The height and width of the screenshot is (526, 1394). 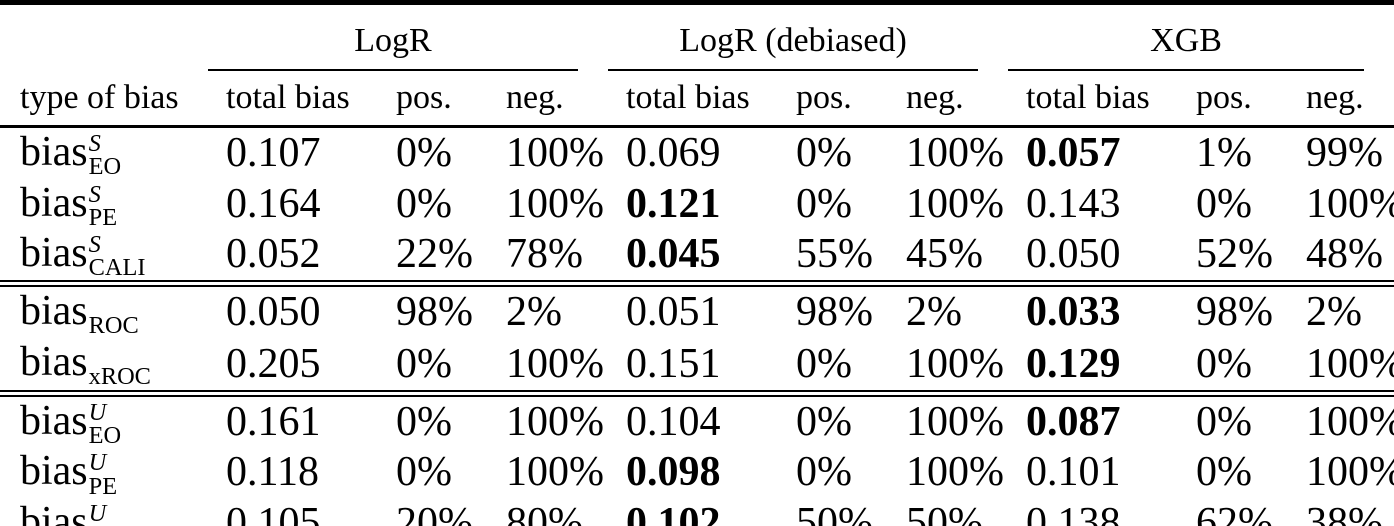 I want to click on cell-debiased-total-bias: 0.151, so click(x=673, y=363).